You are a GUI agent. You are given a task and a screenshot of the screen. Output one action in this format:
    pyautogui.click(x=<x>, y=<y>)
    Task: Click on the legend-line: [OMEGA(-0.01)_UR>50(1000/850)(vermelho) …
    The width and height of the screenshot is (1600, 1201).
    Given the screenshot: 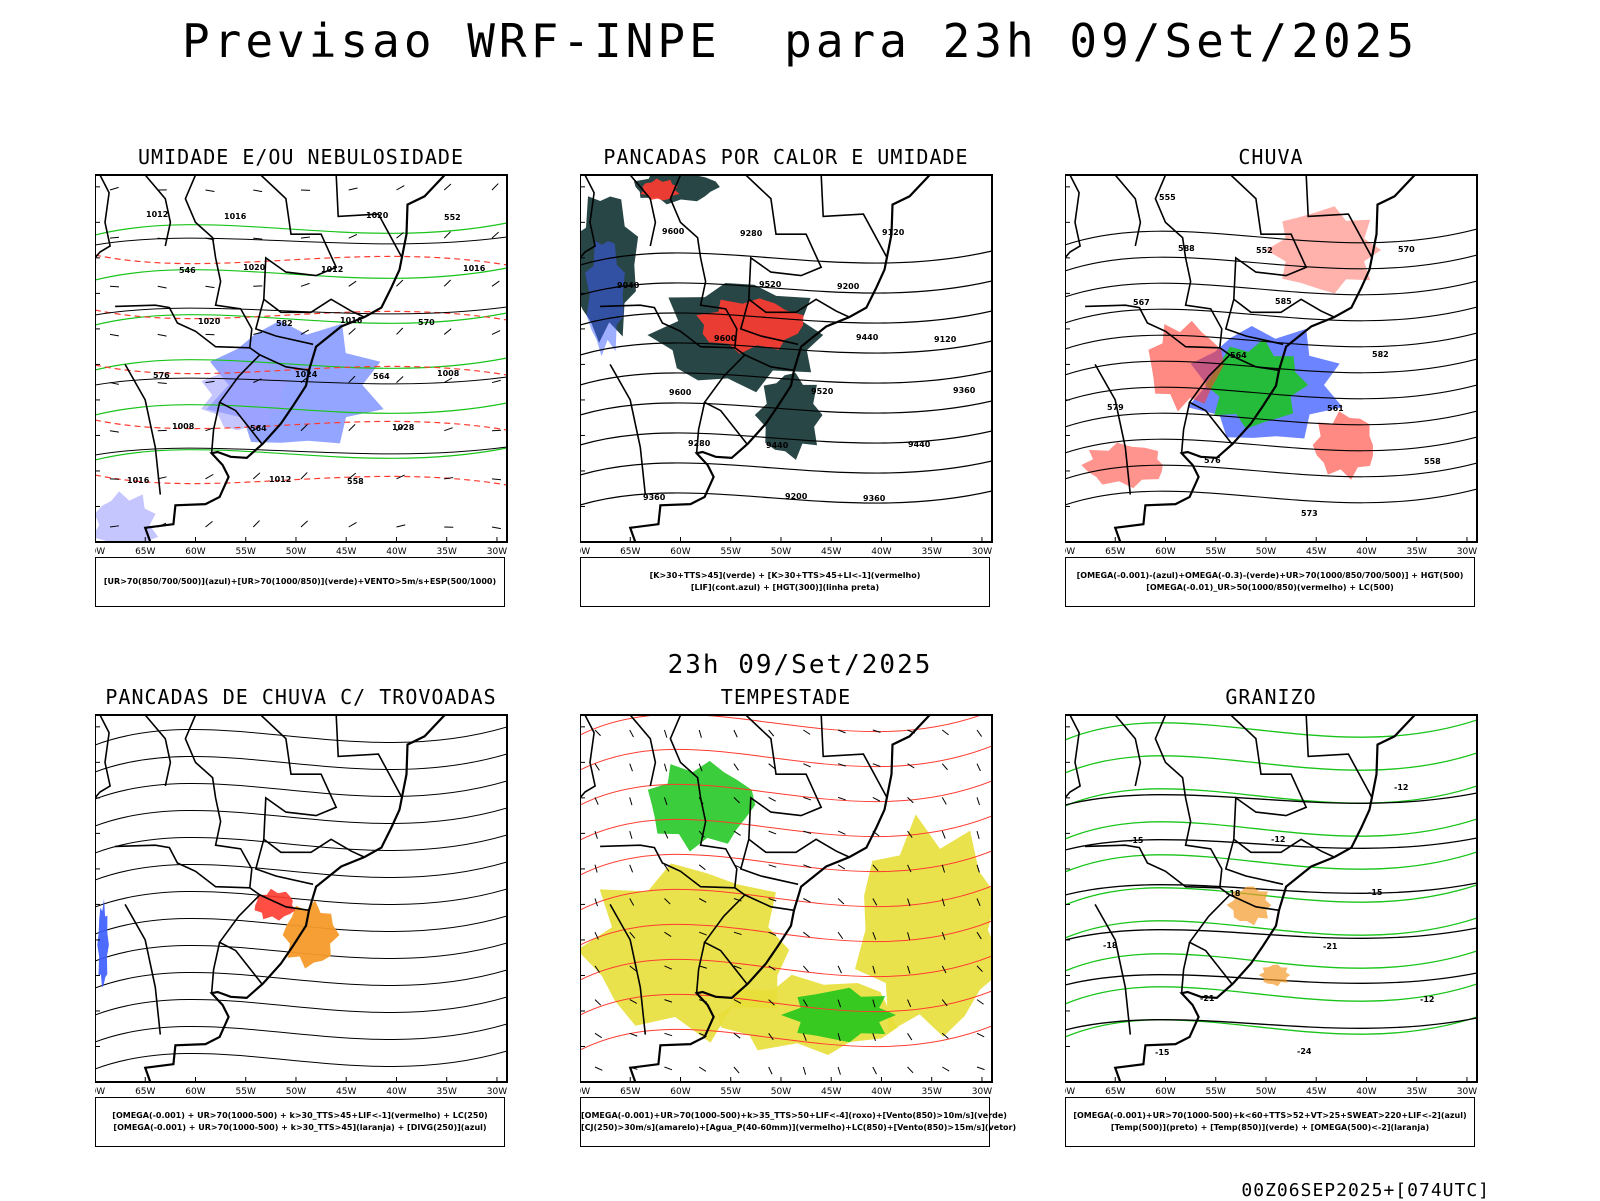 What is the action you would take?
    pyautogui.click(x=1270, y=588)
    